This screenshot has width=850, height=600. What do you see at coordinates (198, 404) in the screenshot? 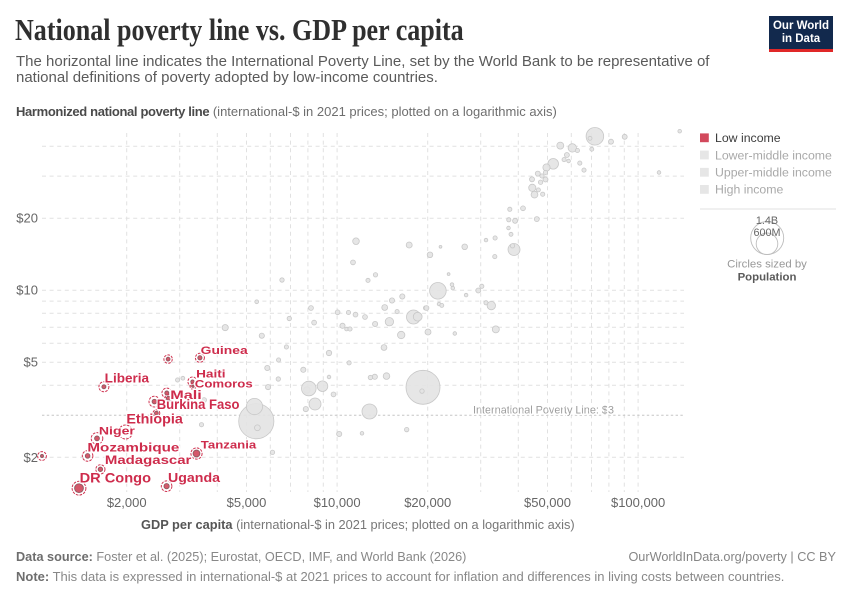
I see `svg-text: Burkina Faso` at bounding box center [198, 404].